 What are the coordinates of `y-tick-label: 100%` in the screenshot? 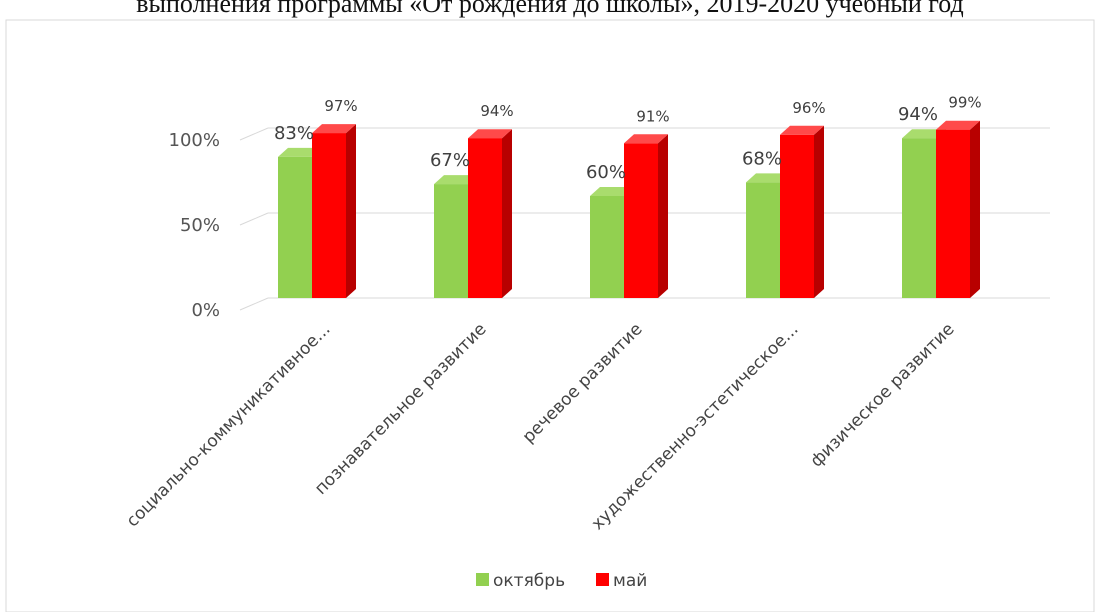 It's located at (194, 140).